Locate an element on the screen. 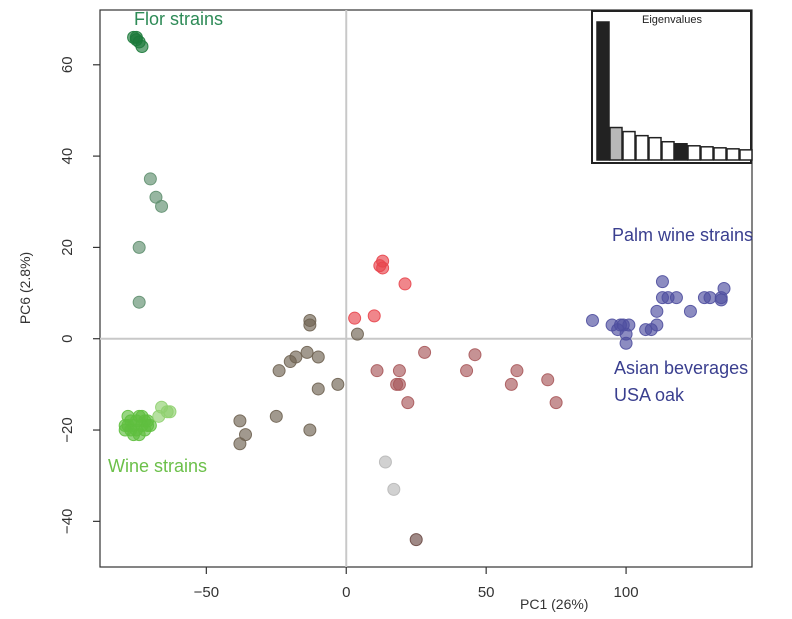 This screenshot has height=619, width=792. y-tick-label: 40 is located at coordinates (67, 156).